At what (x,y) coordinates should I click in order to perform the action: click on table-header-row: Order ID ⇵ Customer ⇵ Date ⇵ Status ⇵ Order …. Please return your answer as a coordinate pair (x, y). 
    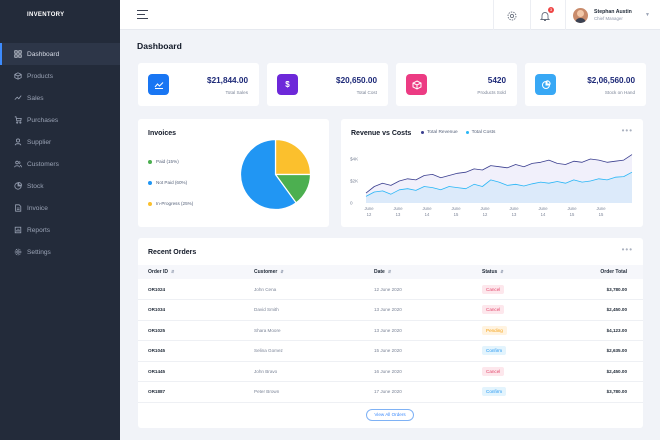
    Looking at the image, I should click on (390, 272).